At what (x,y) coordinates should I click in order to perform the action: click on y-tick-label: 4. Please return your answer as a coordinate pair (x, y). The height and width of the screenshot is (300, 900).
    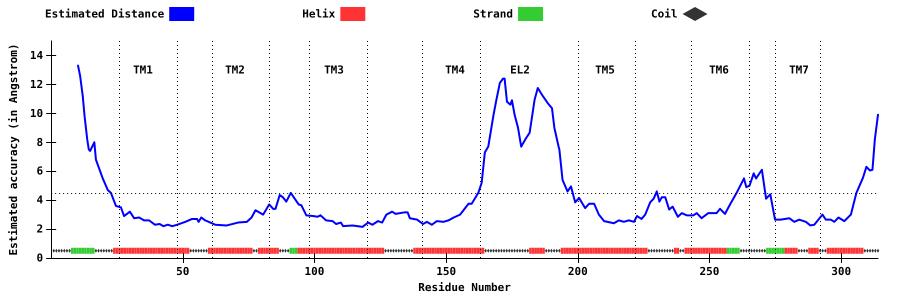
    Looking at the image, I should click on (40, 200).